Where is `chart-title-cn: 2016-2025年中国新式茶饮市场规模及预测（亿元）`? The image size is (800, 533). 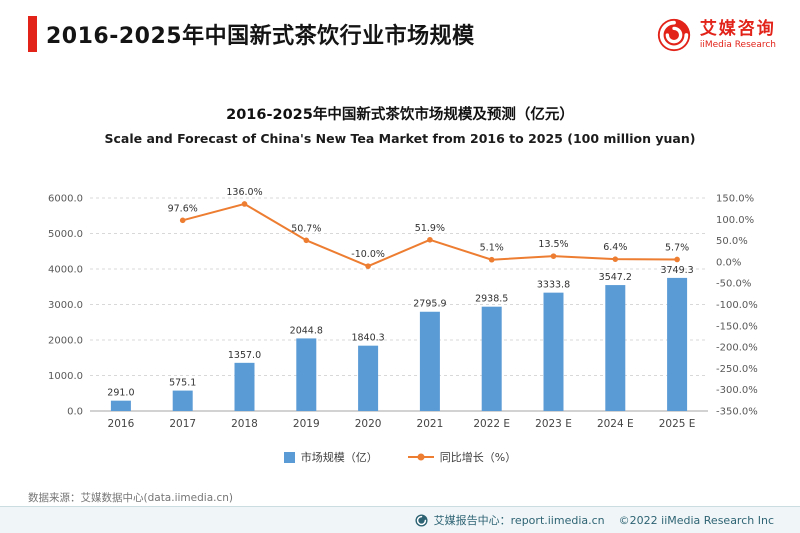
chart-title-cn: 2016-2025年中国新式茶饮市场规模及预测（亿元） is located at coordinates (400, 115).